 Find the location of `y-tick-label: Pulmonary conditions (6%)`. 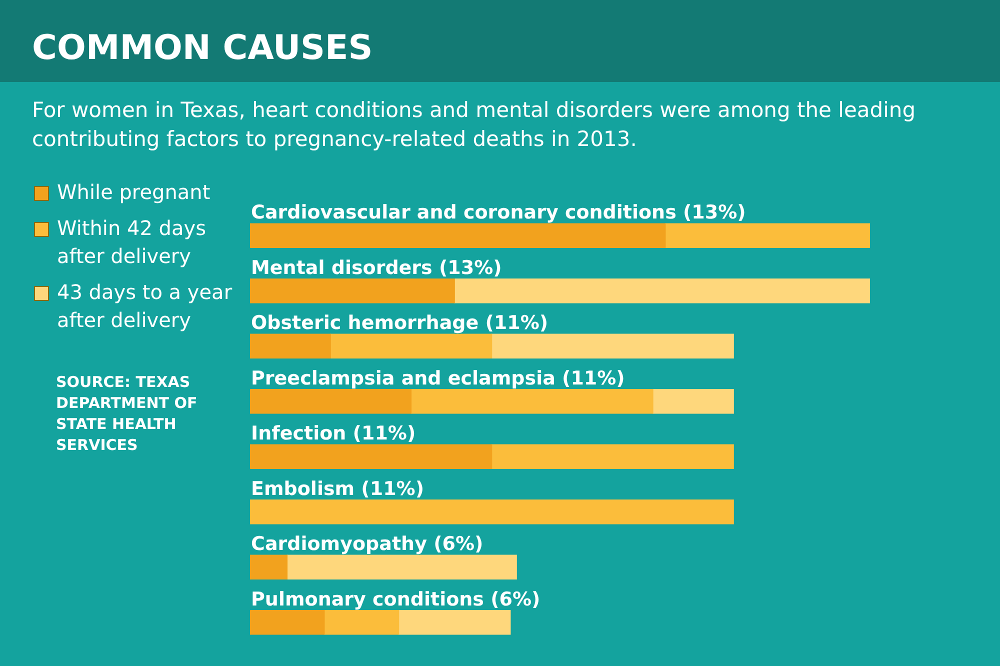

y-tick-label: Pulmonary conditions (6%) is located at coordinates (395, 599).